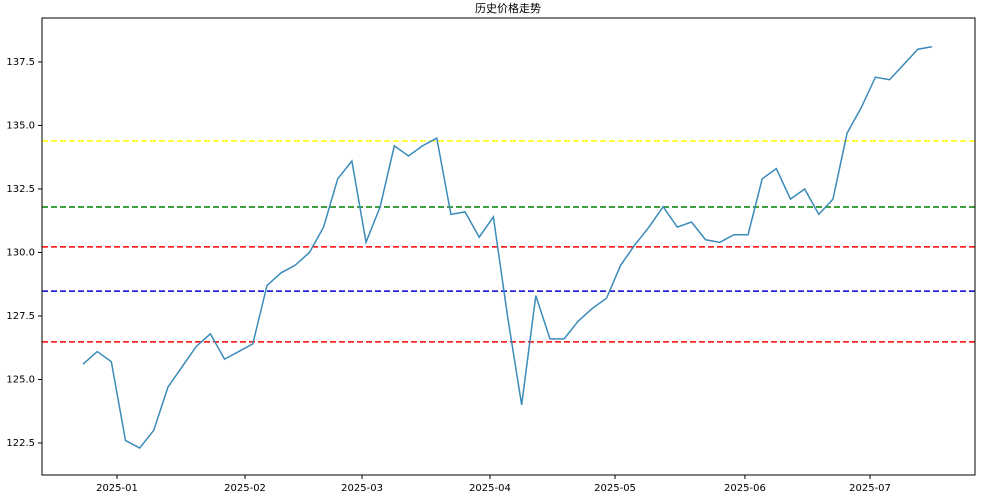 The width and height of the screenshot is (989, 504). What do you see at coordinates (20, 379) in the screenshot?
I see `y-tick-label: 125.0` at bounding box center [20, 379].